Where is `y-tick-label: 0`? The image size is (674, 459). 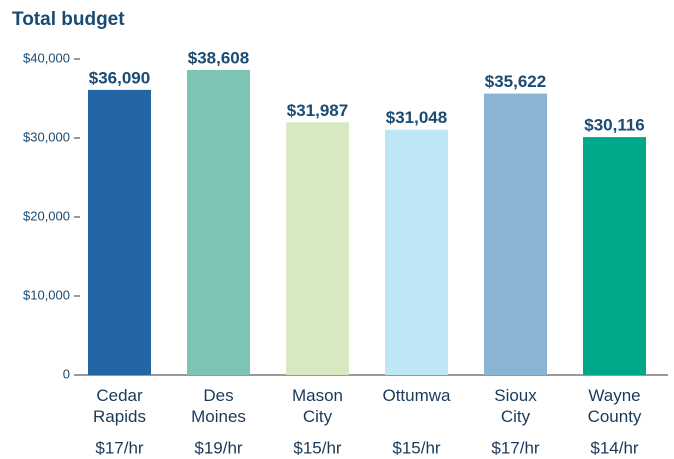
y-tick-label: 0 is located at coordinates (66, 373).